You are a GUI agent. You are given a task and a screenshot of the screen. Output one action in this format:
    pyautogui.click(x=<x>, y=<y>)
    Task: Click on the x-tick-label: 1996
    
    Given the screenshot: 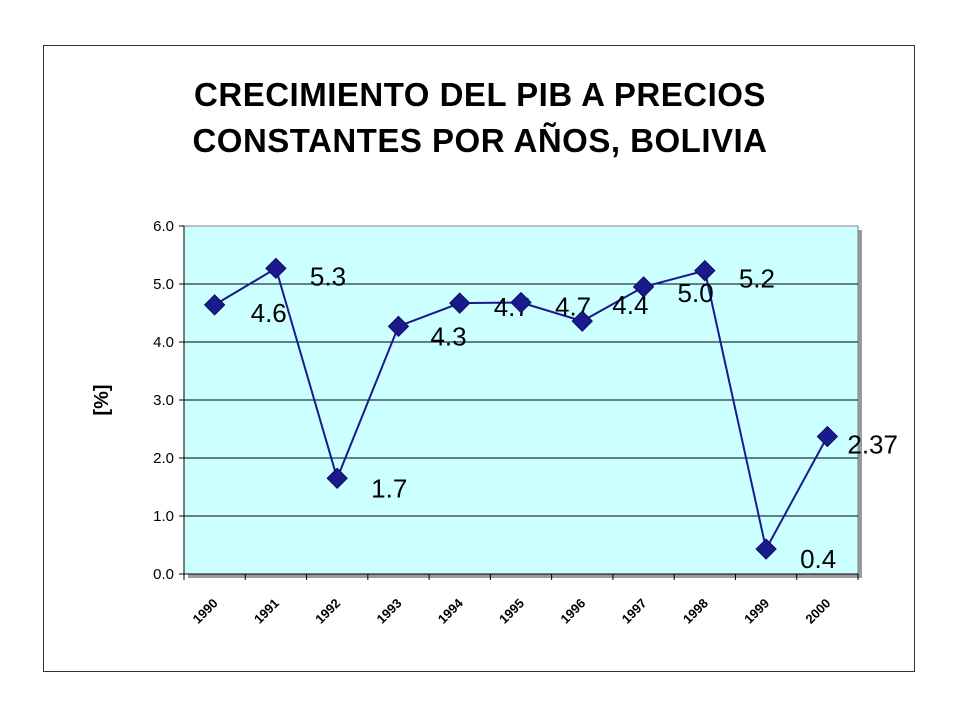 What is the action you would take?
    pyautogui.click(x=572, y=611)
    